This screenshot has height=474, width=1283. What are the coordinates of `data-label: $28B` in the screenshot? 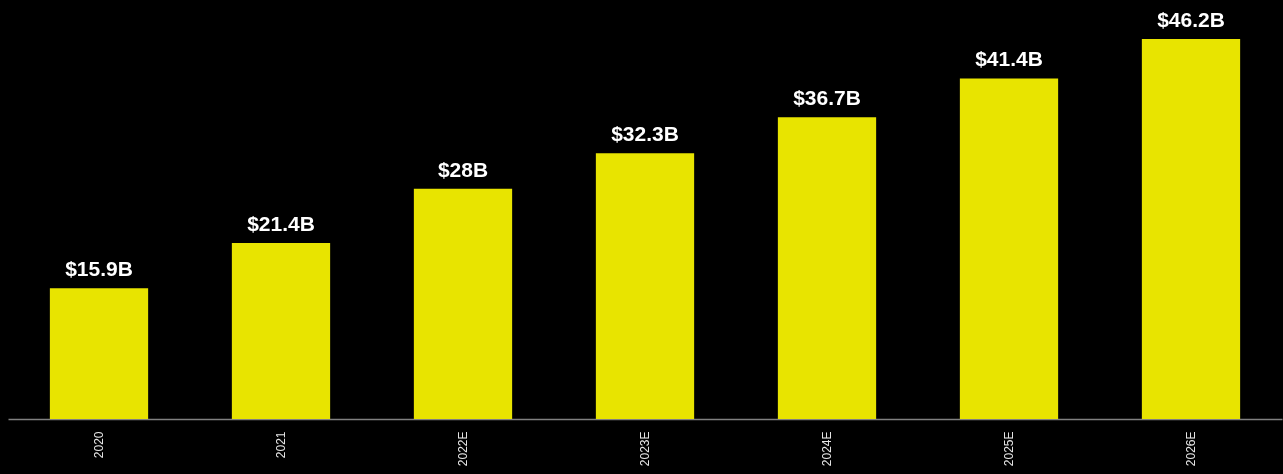 It's located at (463, 169).